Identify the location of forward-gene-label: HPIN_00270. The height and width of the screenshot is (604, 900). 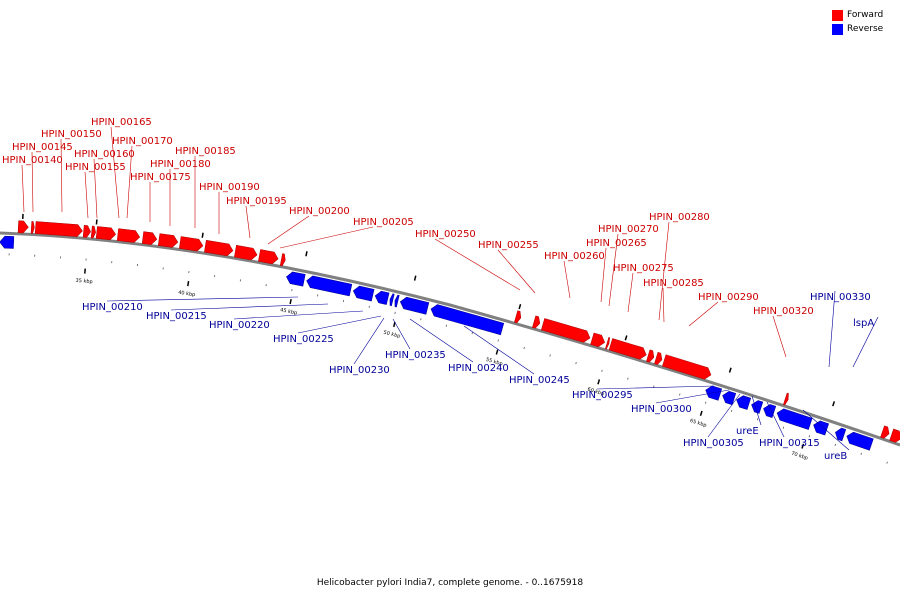
(628, 229).